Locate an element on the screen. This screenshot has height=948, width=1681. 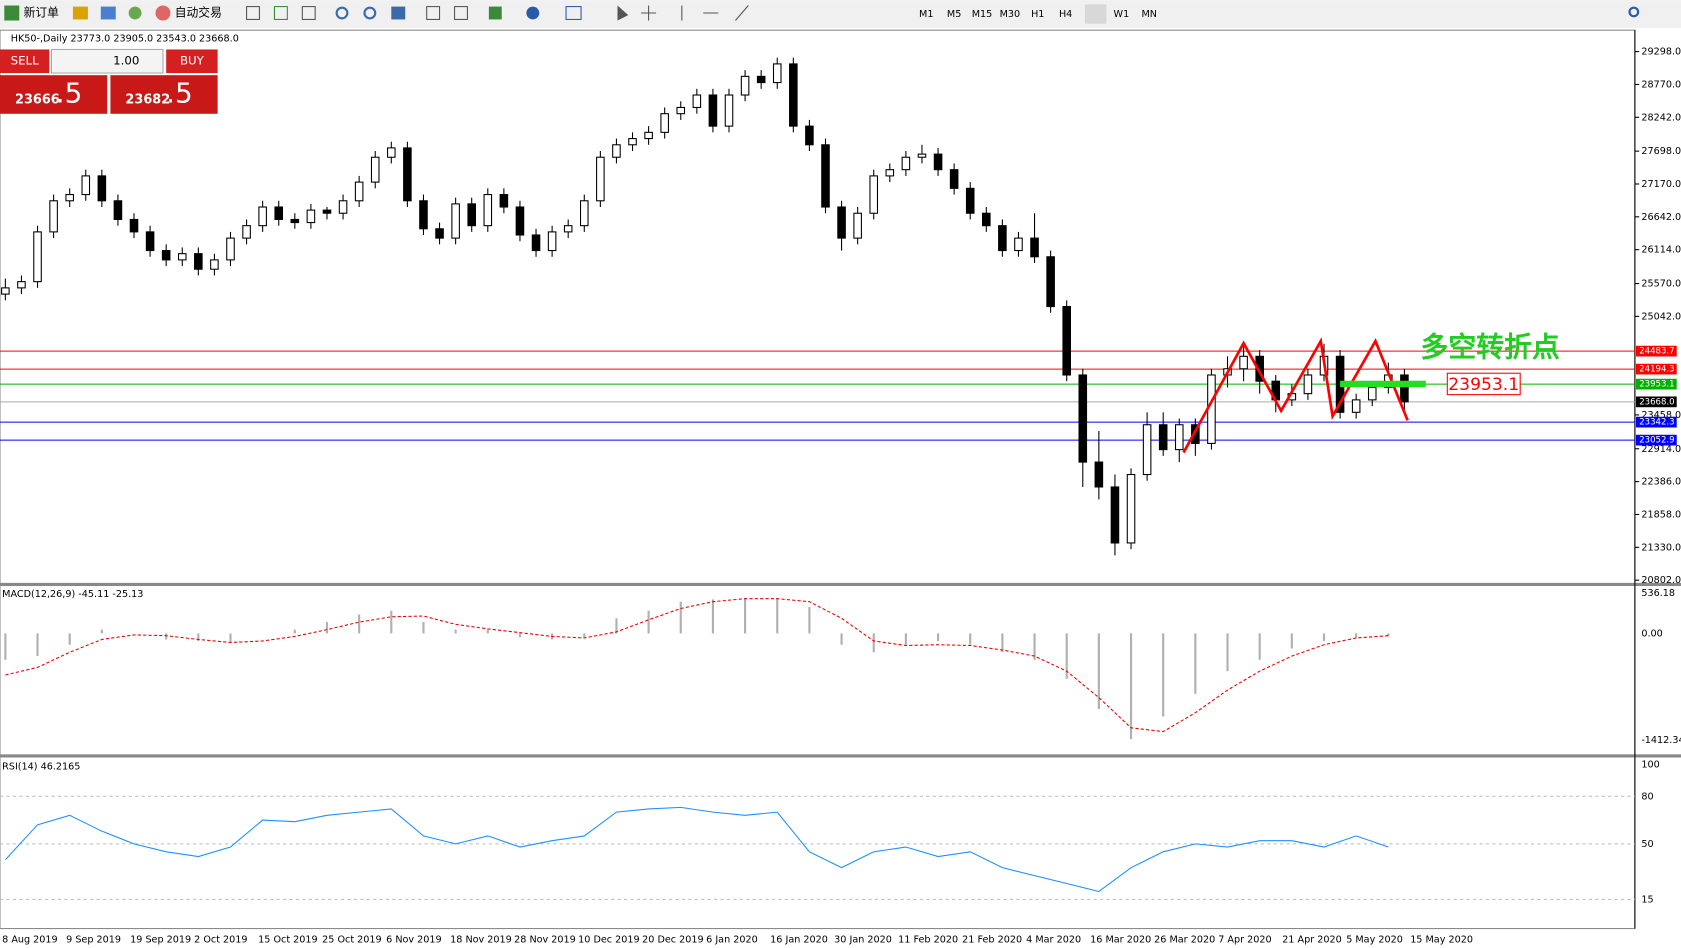
buy-label: BUY is located at coordinates (192, 61).